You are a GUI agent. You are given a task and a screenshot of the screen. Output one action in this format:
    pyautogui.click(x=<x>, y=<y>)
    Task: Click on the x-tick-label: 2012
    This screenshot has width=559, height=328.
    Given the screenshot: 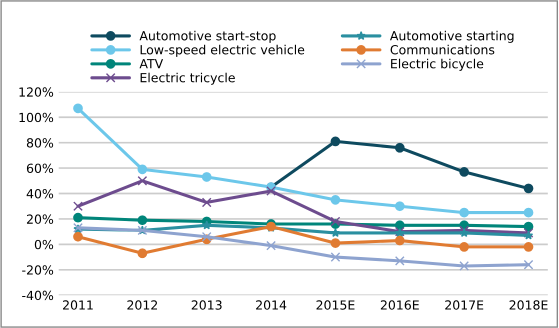 What is the action you would take?
    pyautogui.click(x=142, y=305)
    